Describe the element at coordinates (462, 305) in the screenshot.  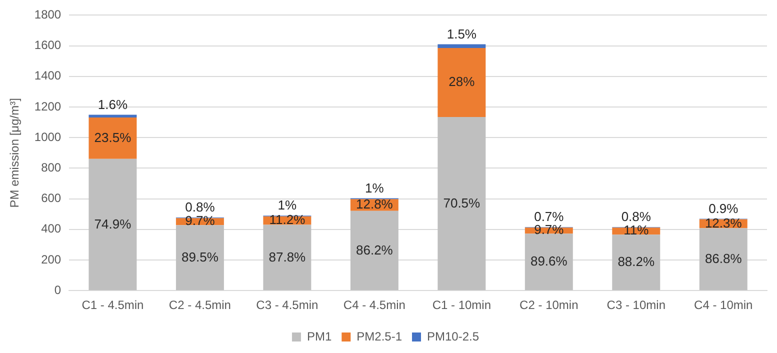
I see `x-tick-label: C1 - 10min` at that location.